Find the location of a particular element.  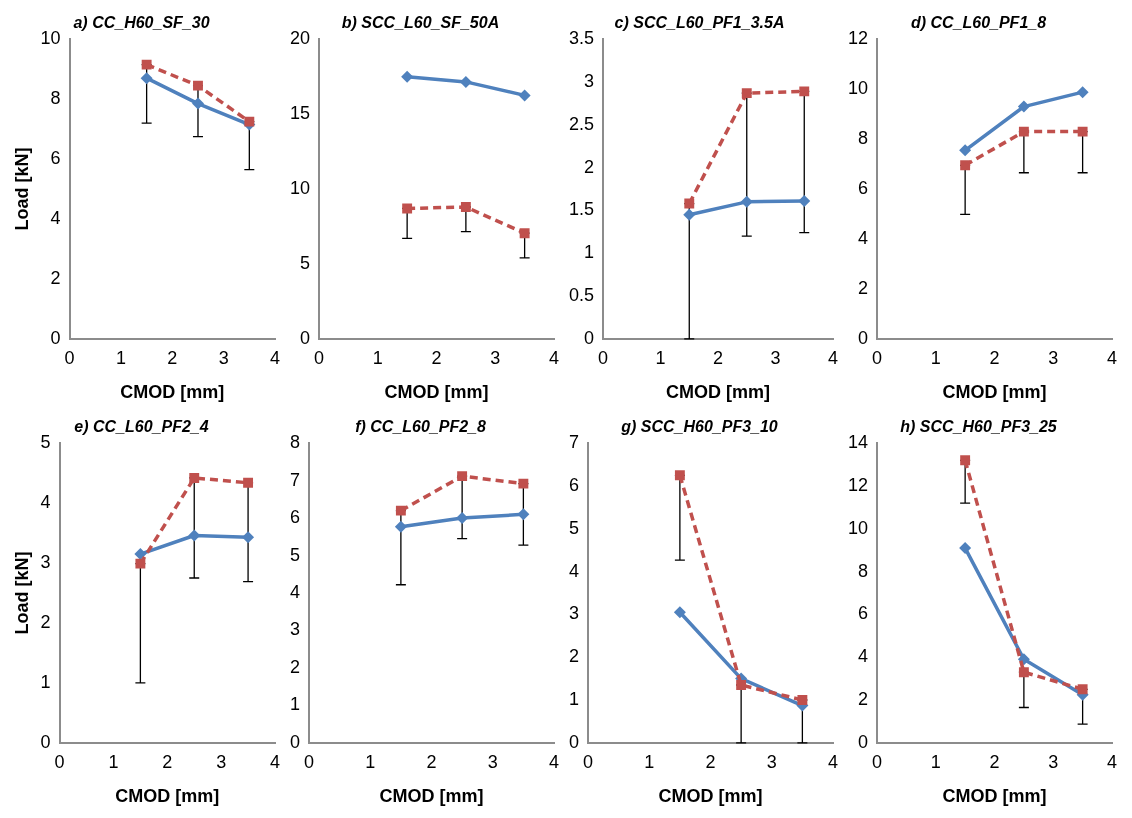

chart-title: c) SCC_L60_PF1_3.5A is located at coordinates (699, 23).